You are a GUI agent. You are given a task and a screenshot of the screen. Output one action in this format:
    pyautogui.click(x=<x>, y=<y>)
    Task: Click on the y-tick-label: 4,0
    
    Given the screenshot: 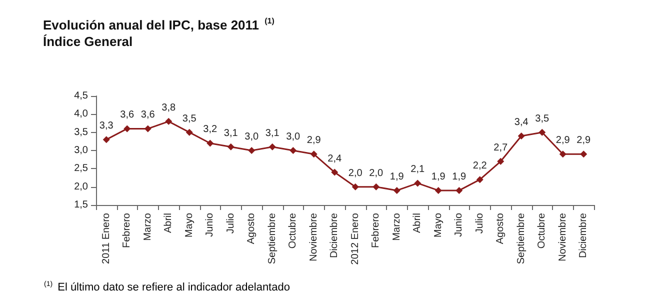 What is the action you would take?
    pyautogui.click(x=81, y=114)
    